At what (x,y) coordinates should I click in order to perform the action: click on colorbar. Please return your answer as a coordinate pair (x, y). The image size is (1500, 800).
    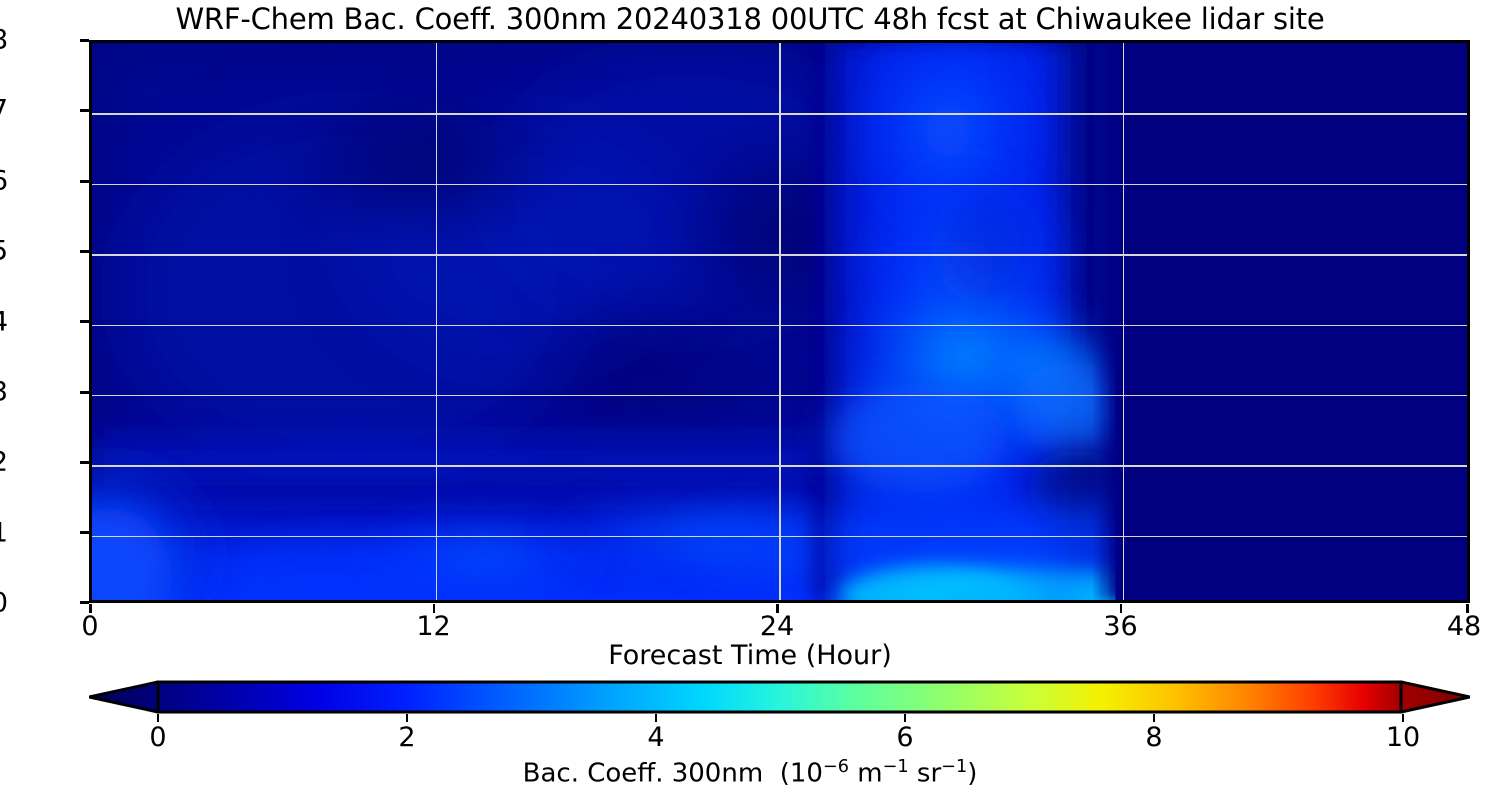
    Looking at the image, I should click on (779, 697).